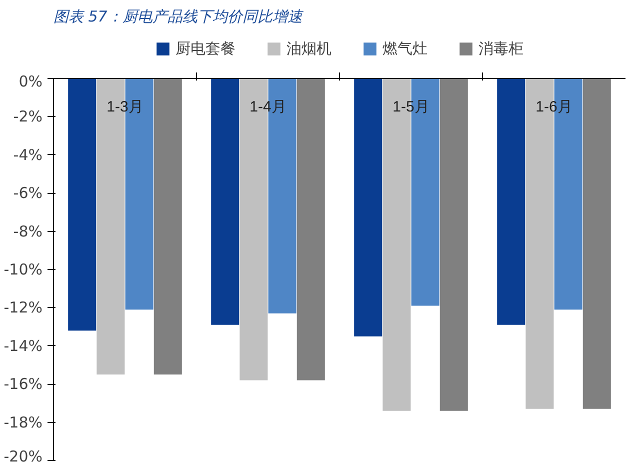 This screenshot has width=640, height=475. Describe the element at coordinates (23, 307) in the screenshot. I see `y-tick-label: -12%` at that location.